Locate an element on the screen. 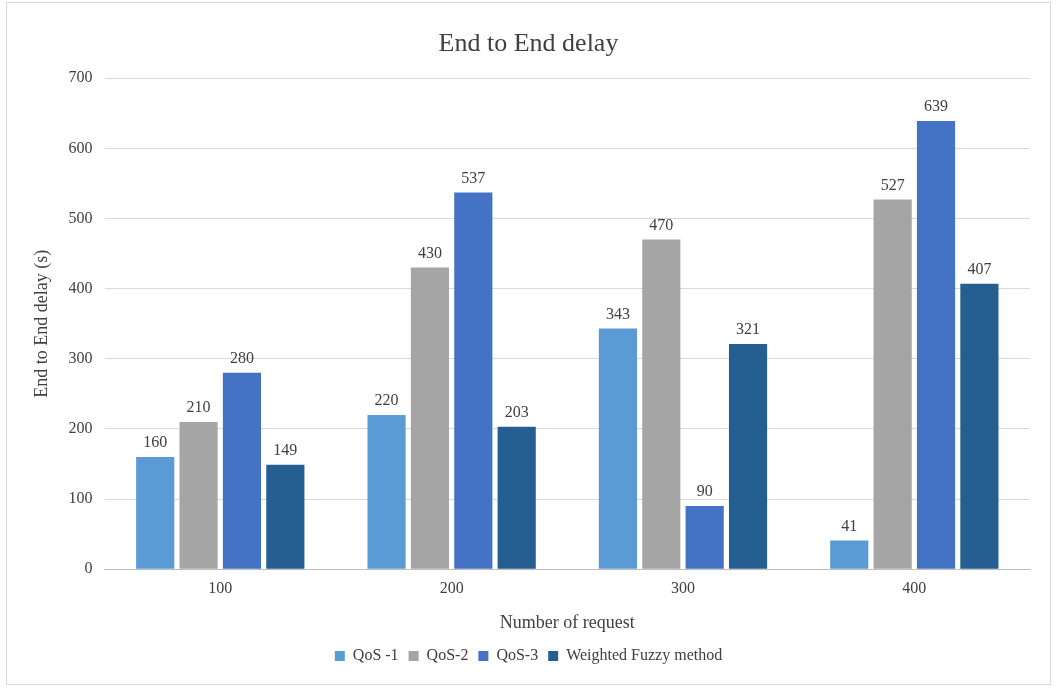  y-tick-label: 400 is located at coordinates (80, 287).